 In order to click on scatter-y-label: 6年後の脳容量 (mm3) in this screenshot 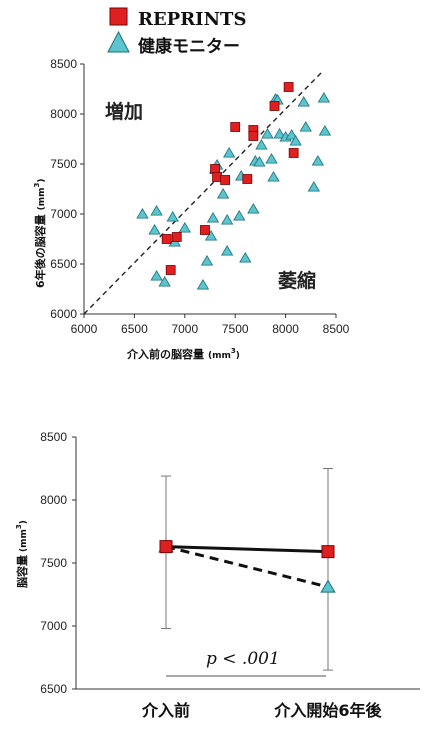, I will do `click(40, 233)`.